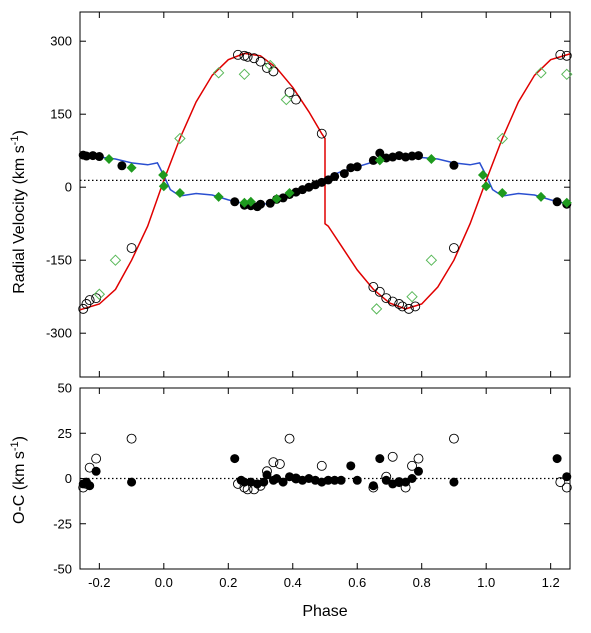  Describe the element at coordinates (228, 582) in the screenshot. I see `phase-tick-label: 0.2` at that location.